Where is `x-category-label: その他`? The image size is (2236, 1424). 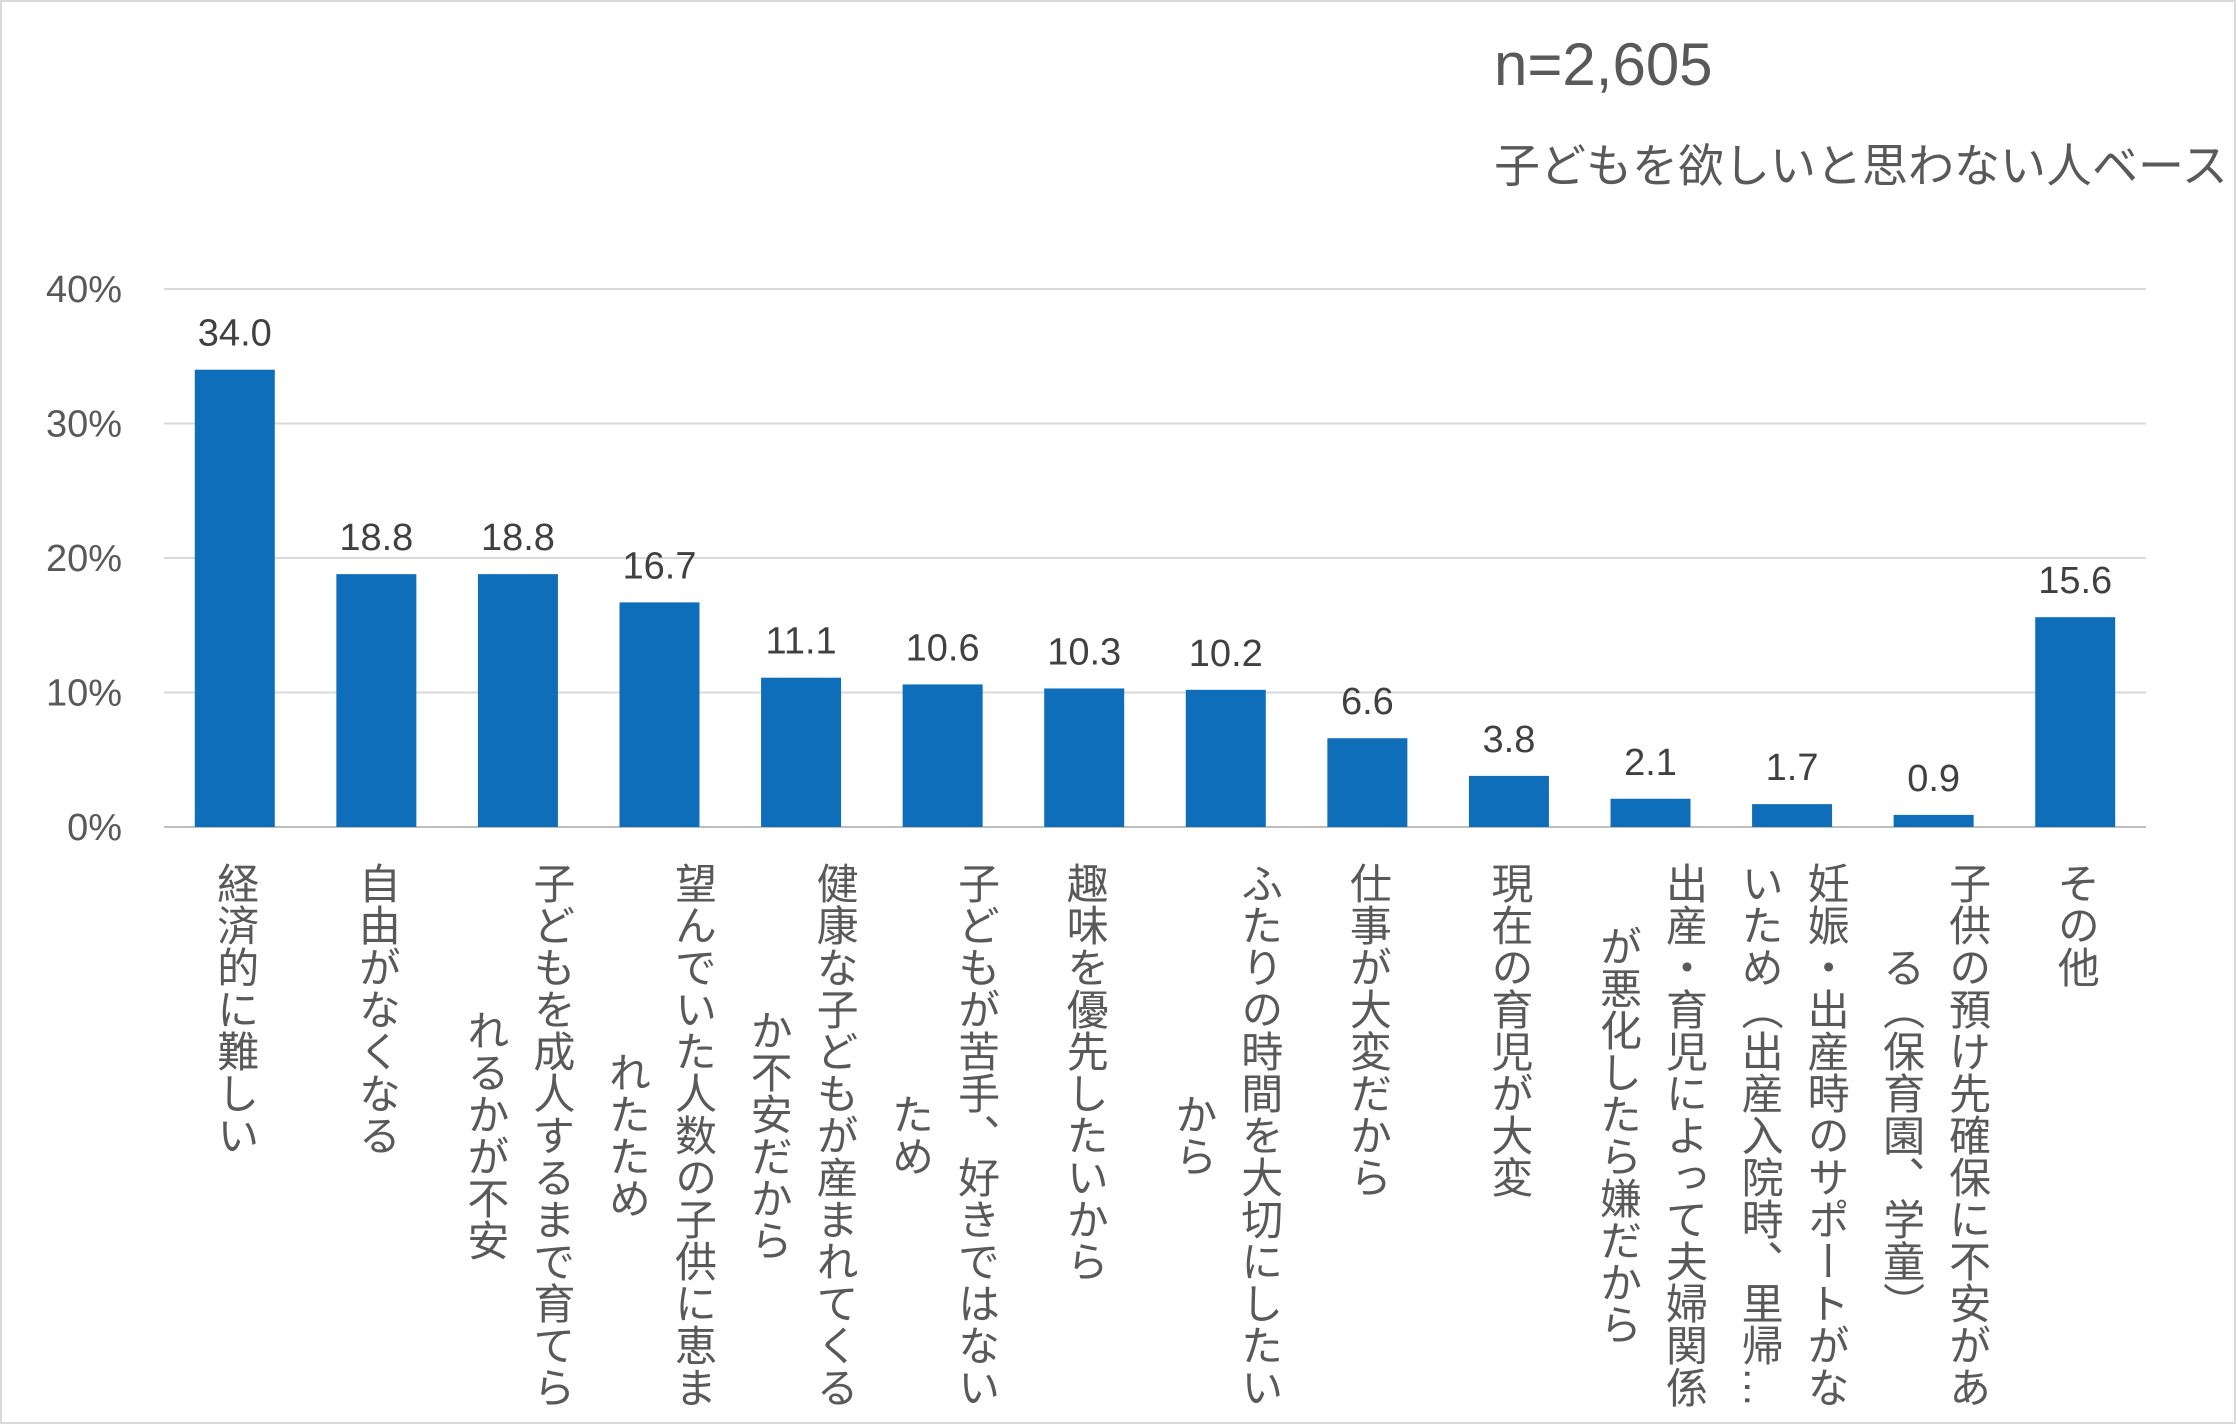 x-category-label: その他 is located at coordinates (2075, 925).